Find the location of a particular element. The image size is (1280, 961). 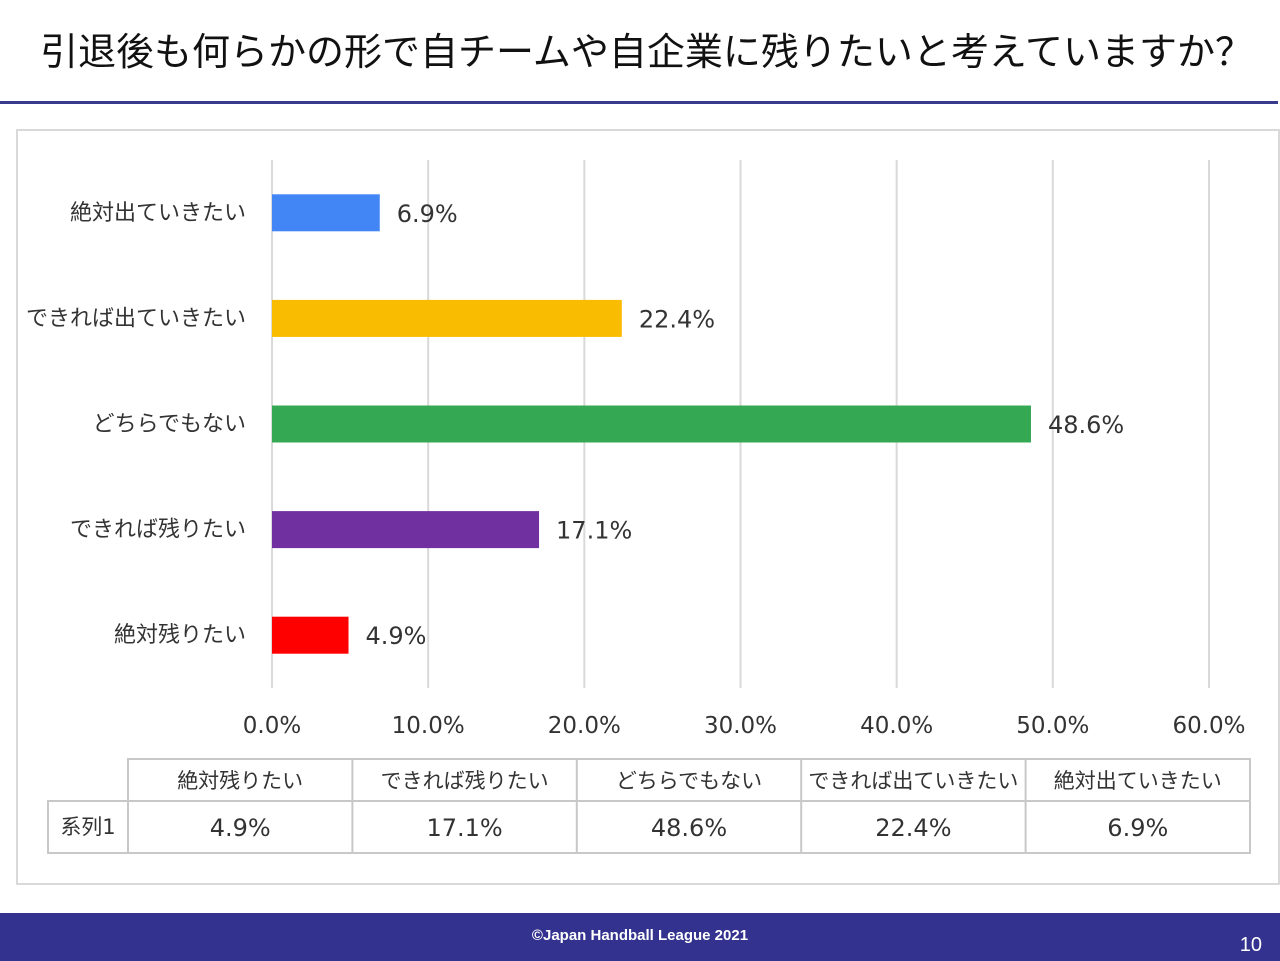

table-row-label: 系列1 is located at coordinates (87, 827).